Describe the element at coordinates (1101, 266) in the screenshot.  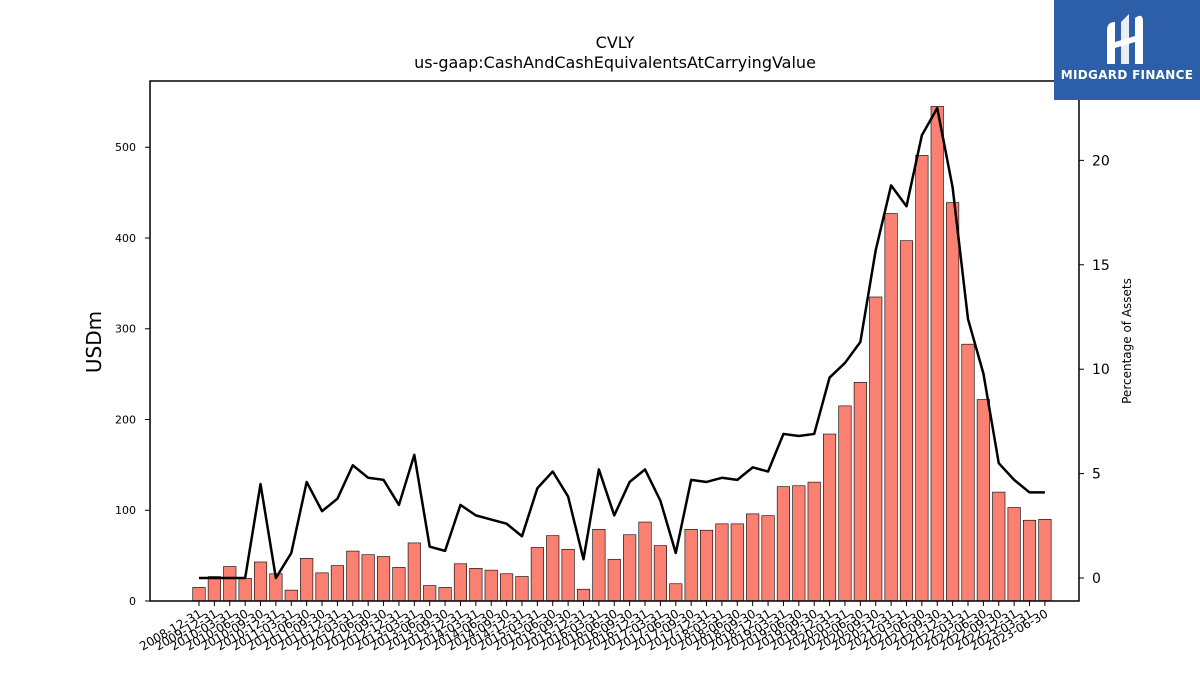
I see `y2-tick-label: 15` at that location.